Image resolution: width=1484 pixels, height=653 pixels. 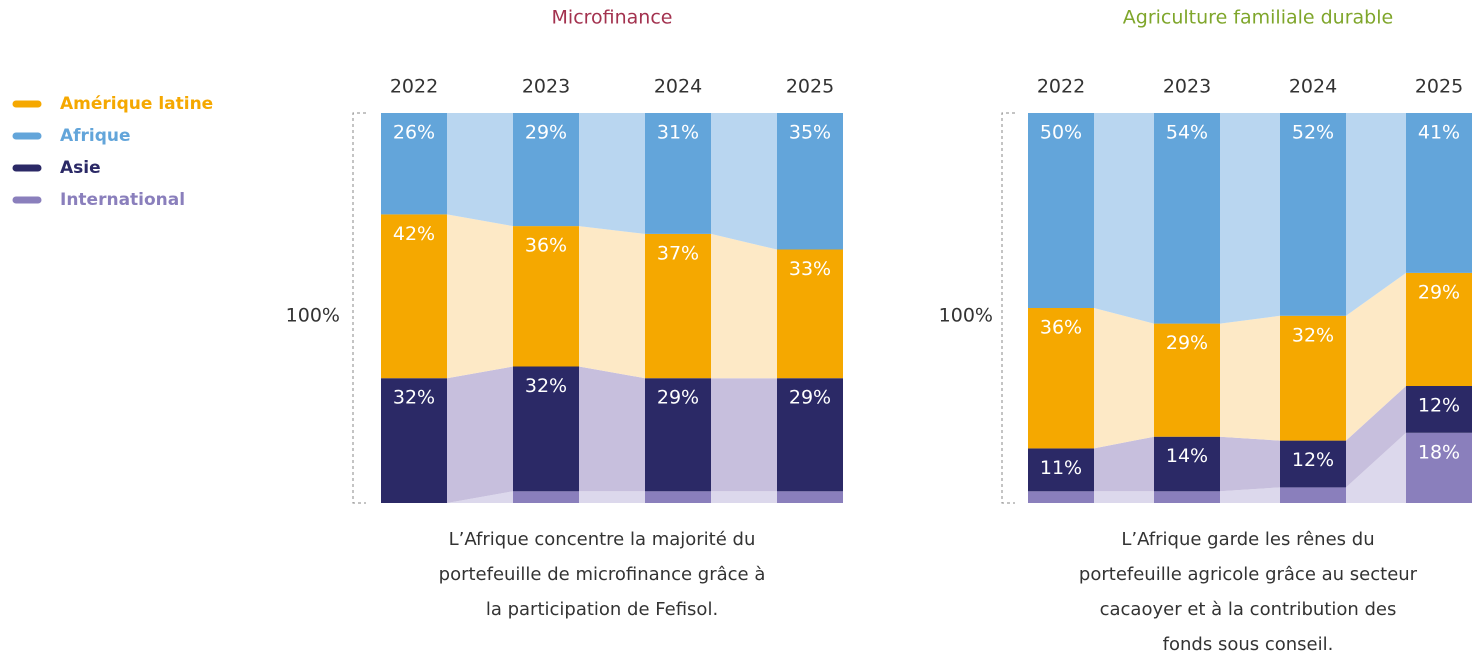 What do you see at coordinates (1313, 133) in the screenshot?
I see `data-label: 52%` at bounding box center [1313, 133].